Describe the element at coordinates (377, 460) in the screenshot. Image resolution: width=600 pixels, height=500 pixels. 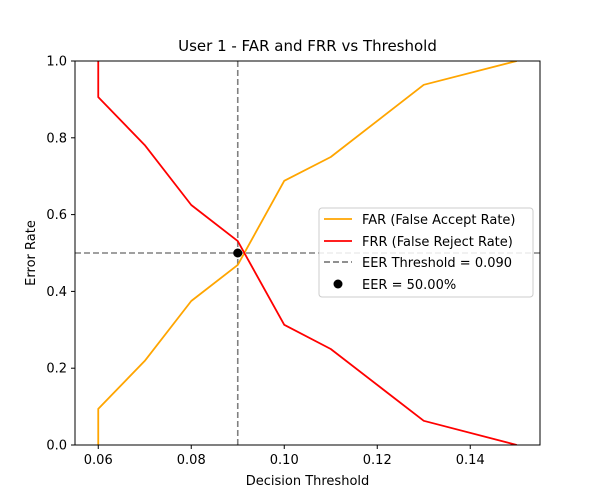
I see `x-tick-label: 0.12` at that location.